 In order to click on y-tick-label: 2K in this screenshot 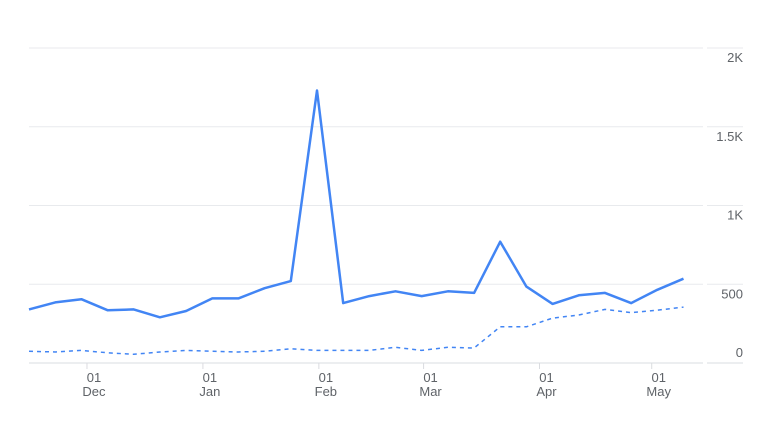, I will do `click(735, 57)`.